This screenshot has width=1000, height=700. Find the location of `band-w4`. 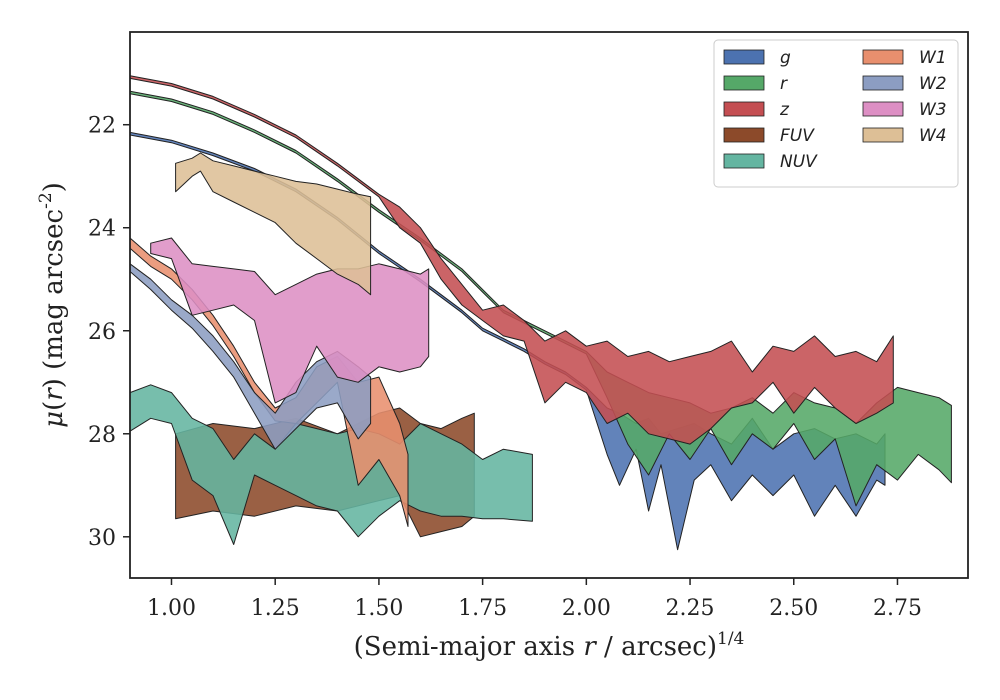

band-w4 is located at coordinates (273, 224).